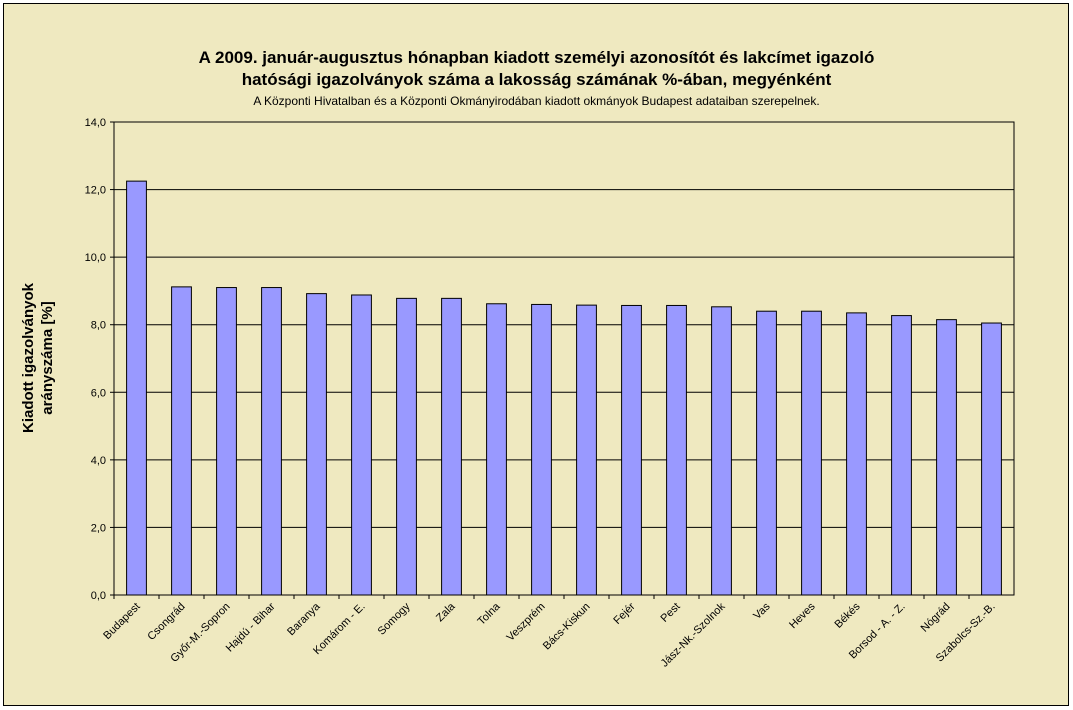 This screenshot has width=1073, height=710. What do you see at coordinates (98, 461) in the screenshot?
I see `y-tick-label: 4,0` at bounding box center [98, 461].